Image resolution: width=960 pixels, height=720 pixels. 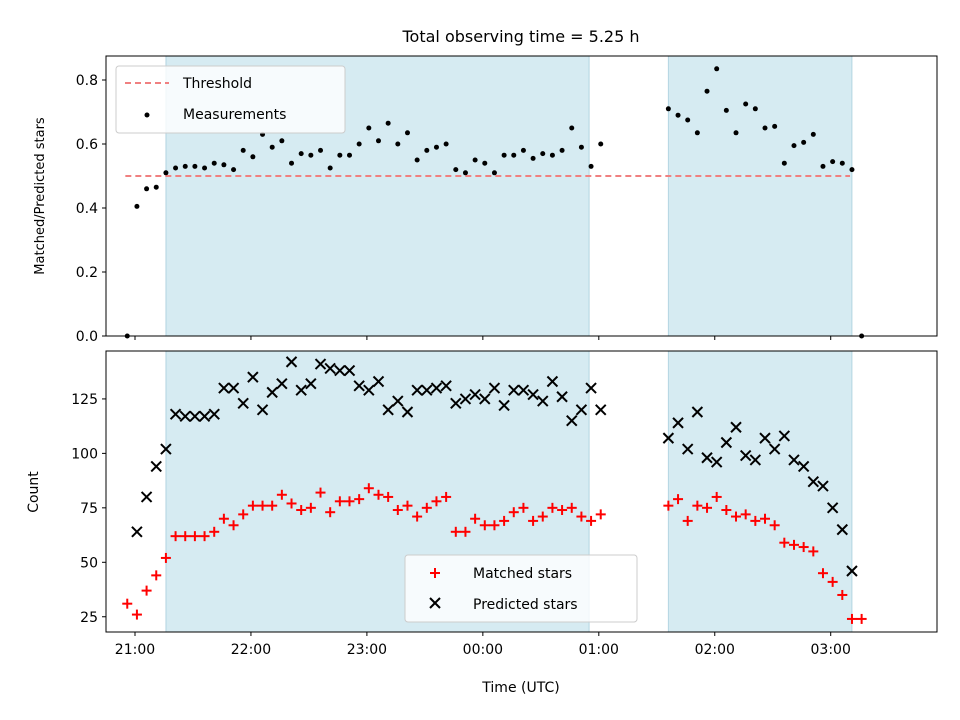 What do you see at coordinates (520, 36) in the screenshot?
I see `chart-title: Total observing time = 5.25 h` at bounding box center [520, 36].